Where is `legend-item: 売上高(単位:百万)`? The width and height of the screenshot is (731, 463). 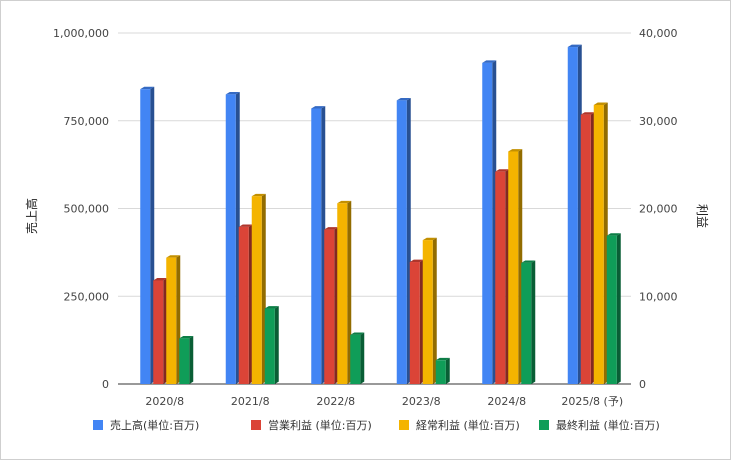
legend-item: 売上高(単位:百万) is located at coordinates (146, 425).